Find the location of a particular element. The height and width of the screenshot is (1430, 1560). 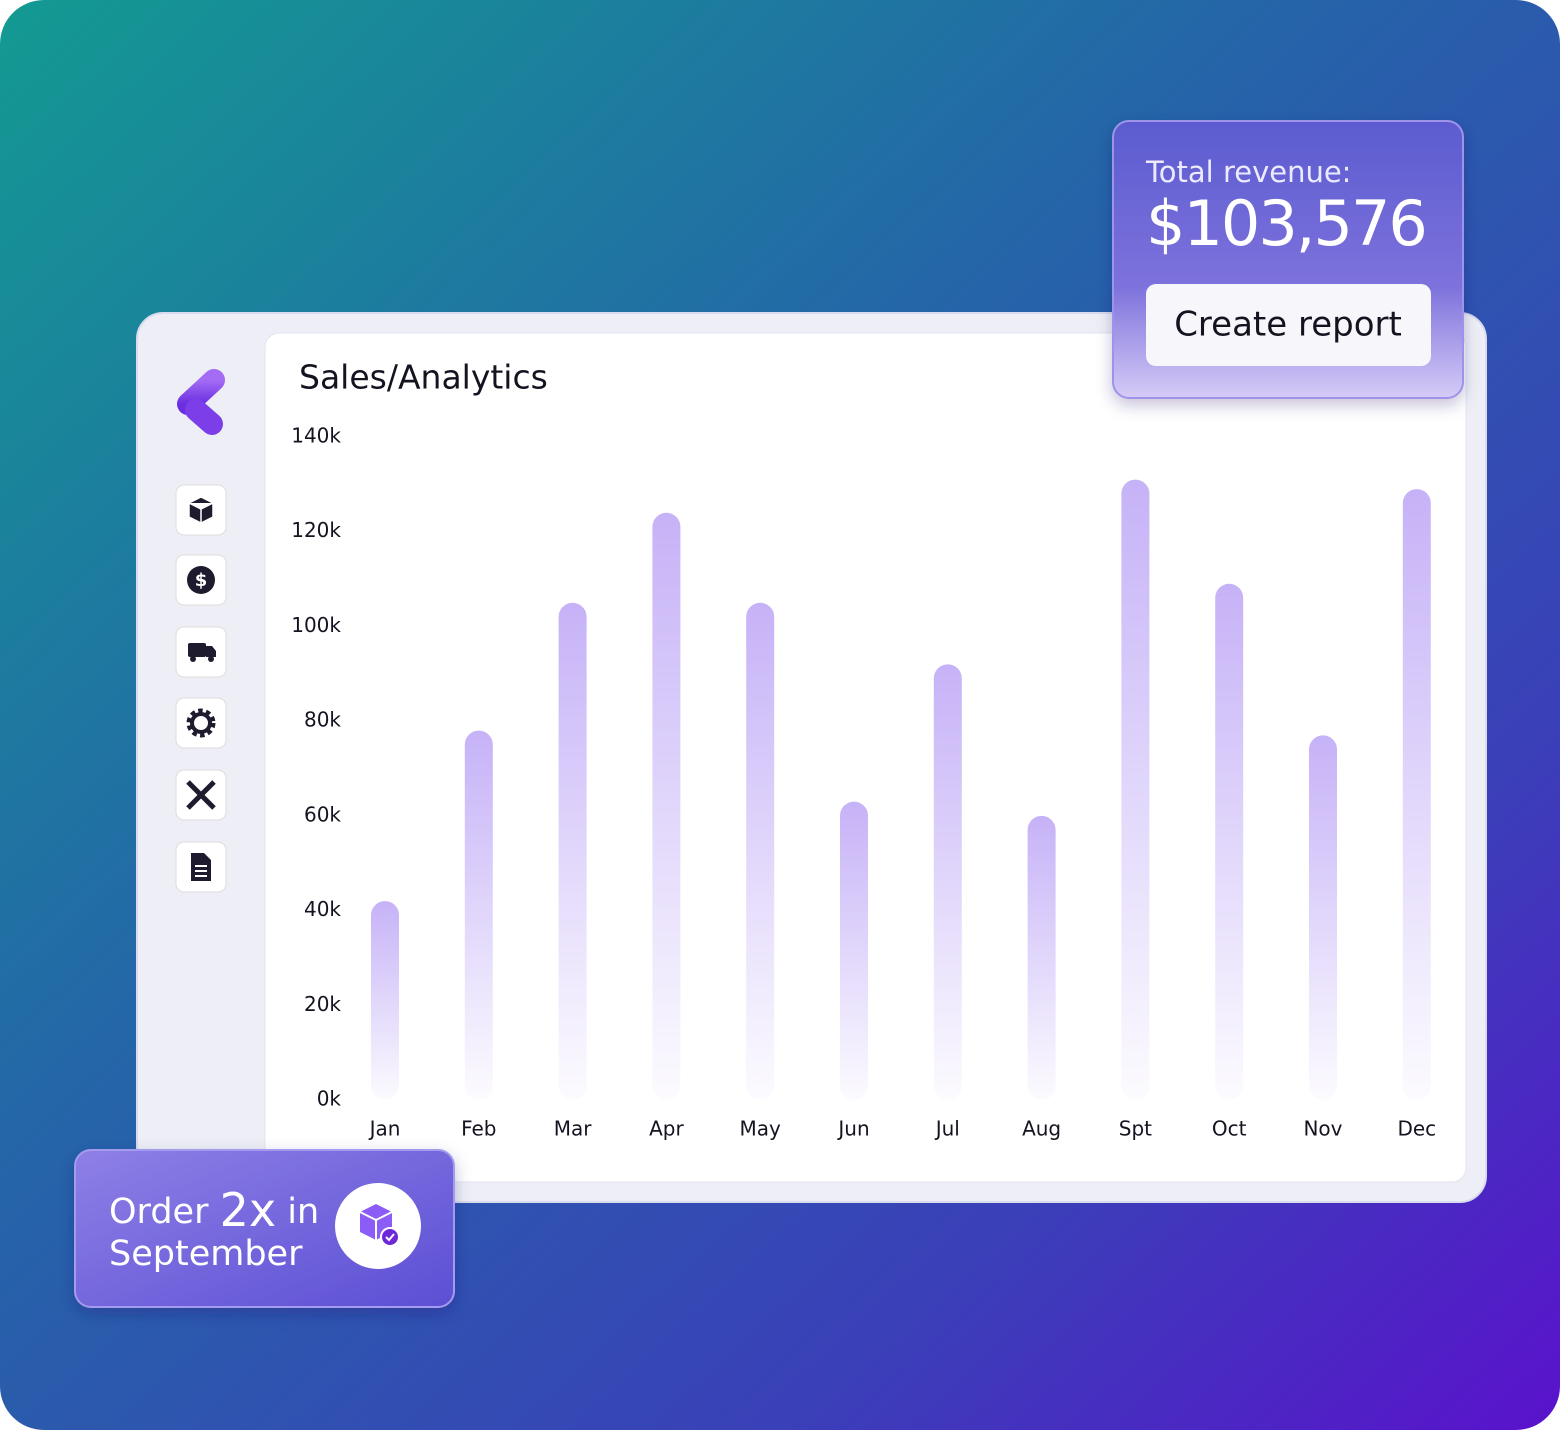

revenue-amount: $103,576 is located at coordinates (1286, 223).